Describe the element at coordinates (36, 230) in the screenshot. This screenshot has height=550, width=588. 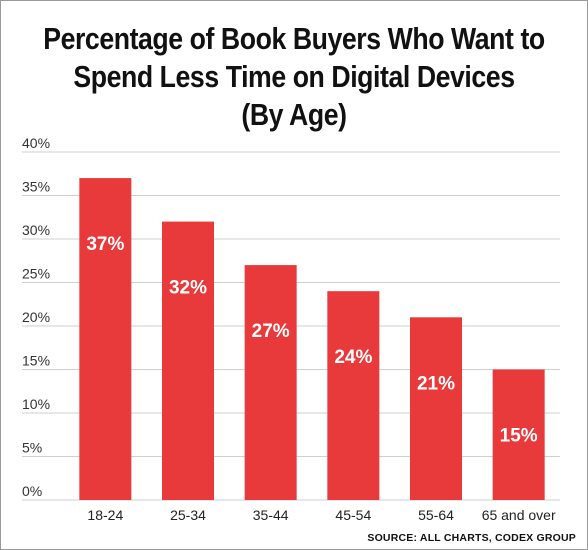
I see `y-tick-label: 30%` at that location.